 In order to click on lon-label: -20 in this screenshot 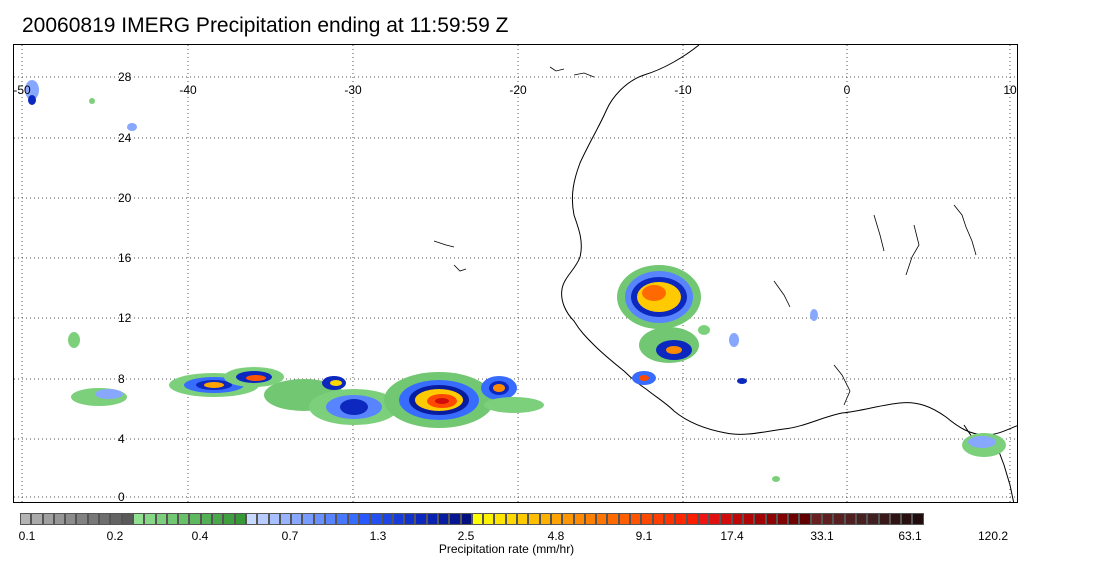, I will do `click(518, 90)`.